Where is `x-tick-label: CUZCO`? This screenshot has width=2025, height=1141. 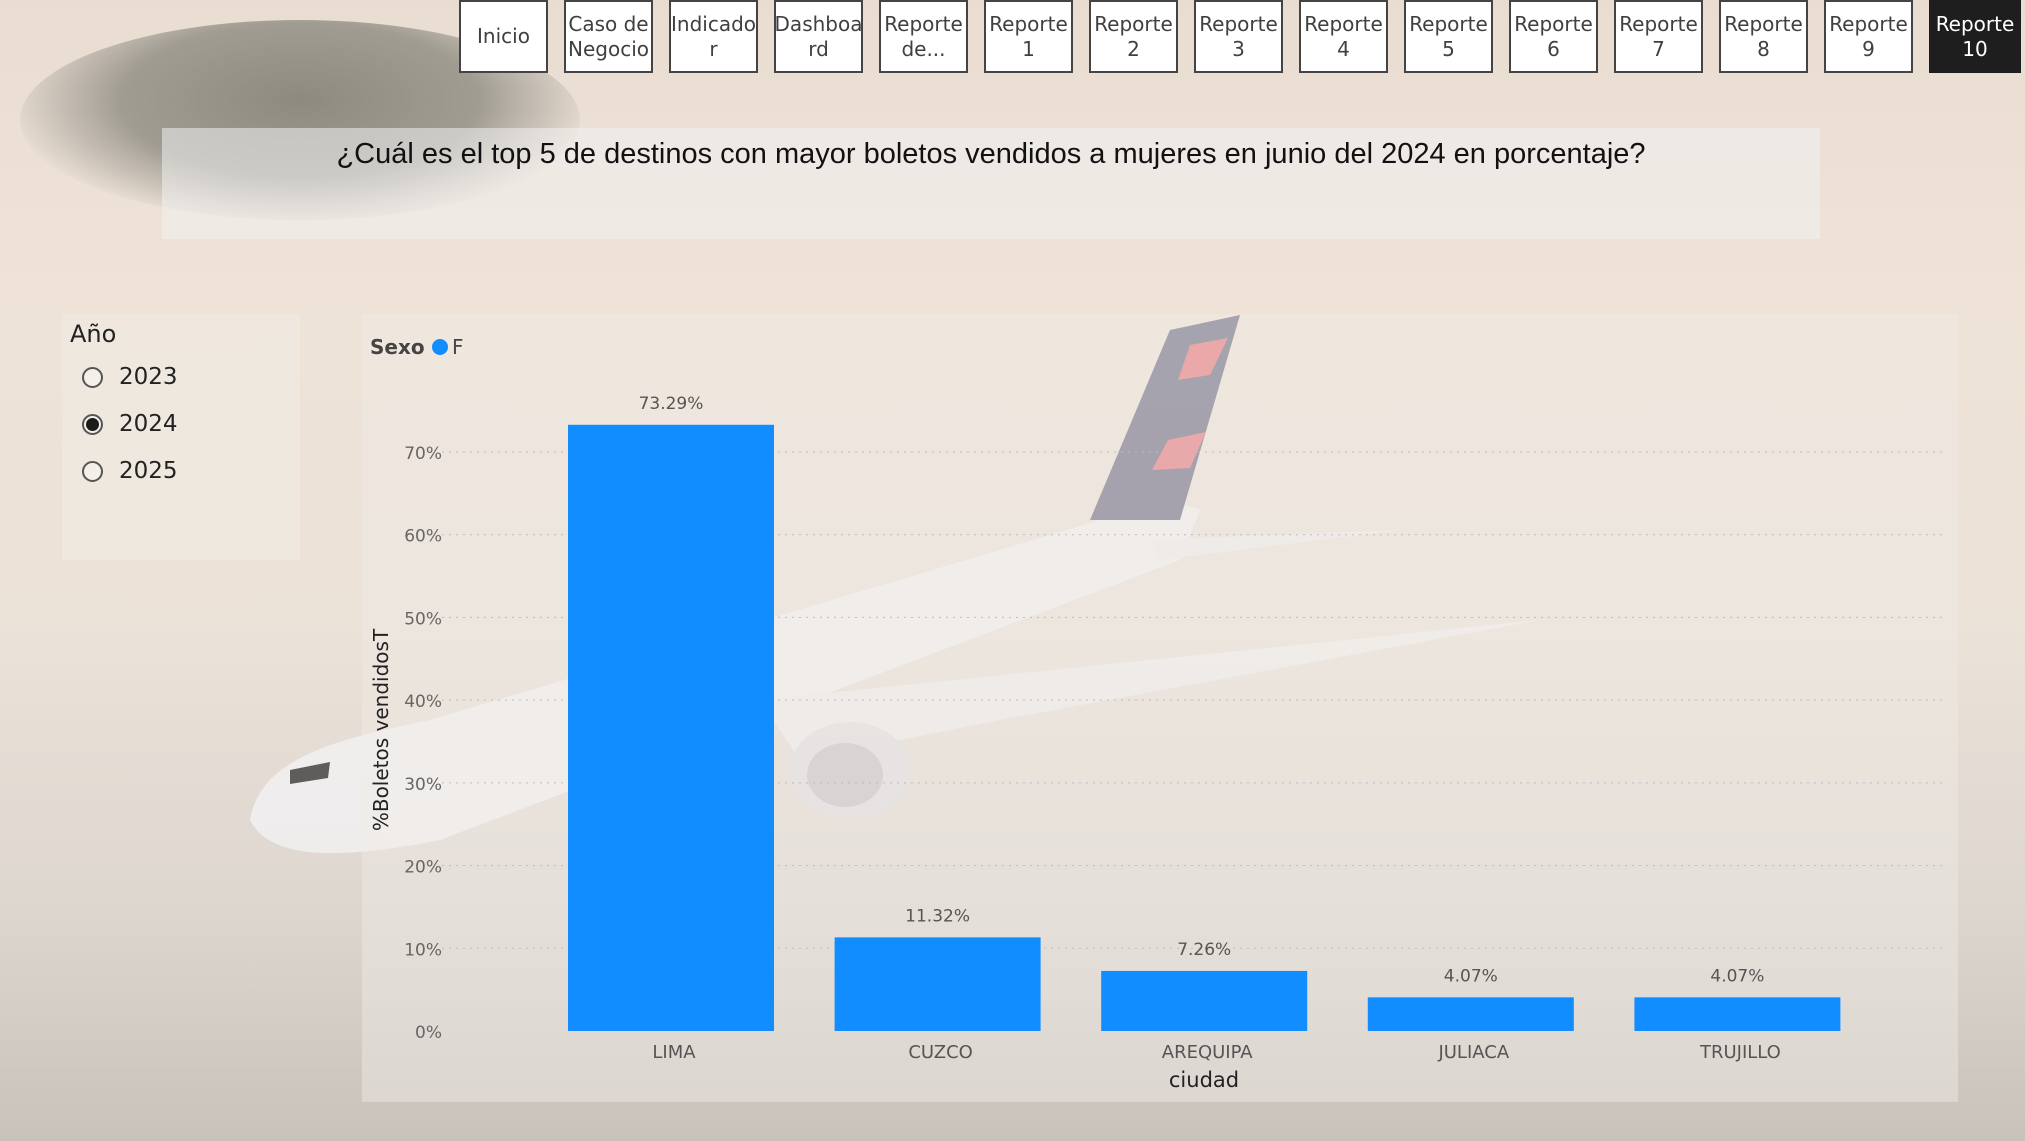
x-tick-label: CUZCO is located at coordinates (940, 1052).